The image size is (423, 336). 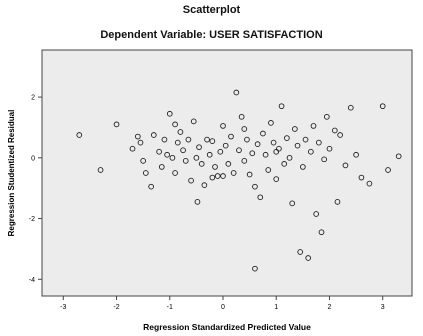 I want to click on y-tick-label: -4, so click(x=32, y=280).